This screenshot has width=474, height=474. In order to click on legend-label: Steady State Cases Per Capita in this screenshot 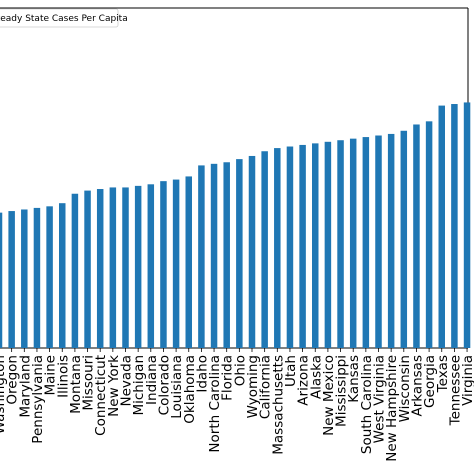, I will do `click(64, 19)`.